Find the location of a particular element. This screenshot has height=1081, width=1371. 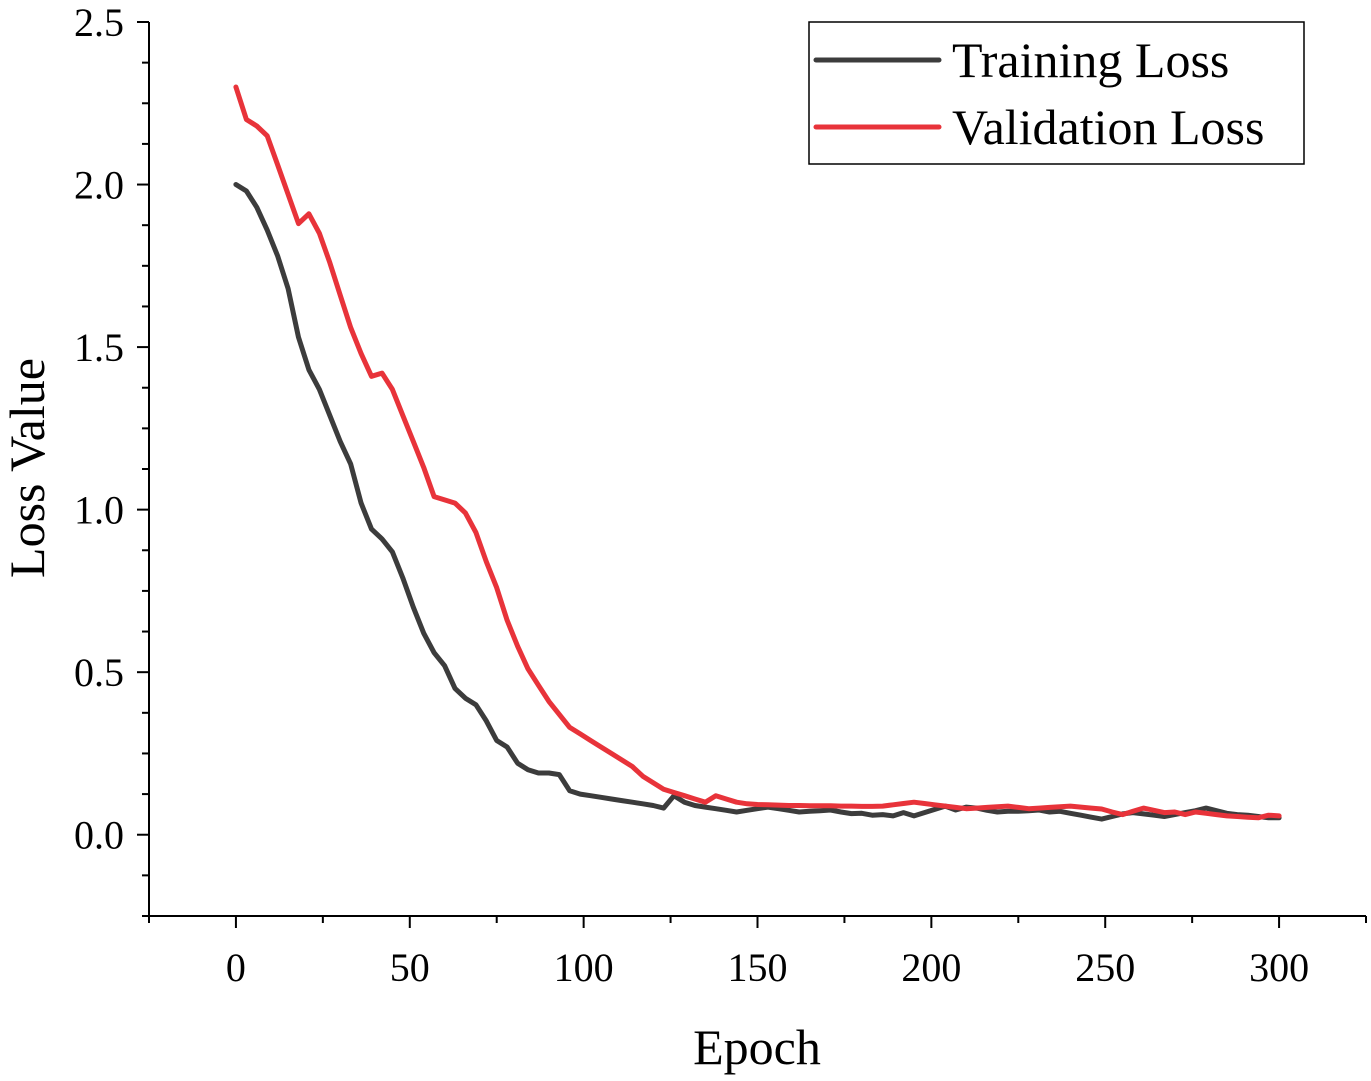

y-tick-label: 1.5 is located at coordinates (99, 347).